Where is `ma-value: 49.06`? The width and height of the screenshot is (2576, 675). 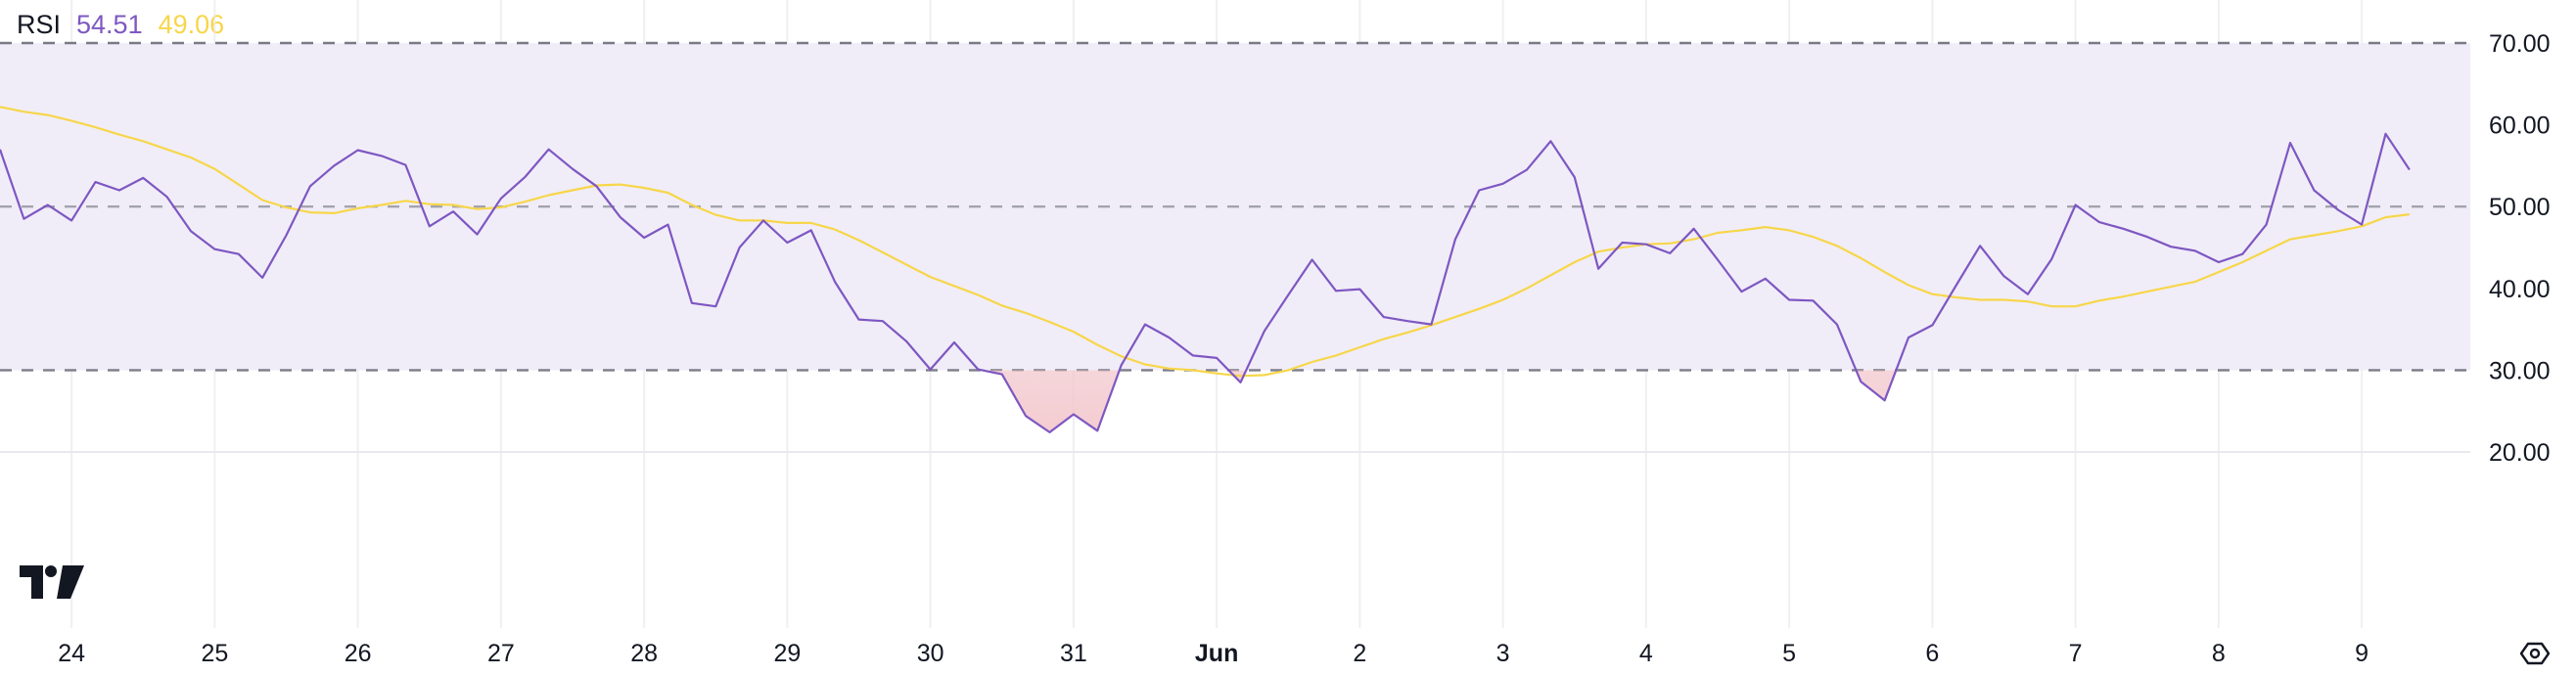
ma-value: 49.06 is located at coordinates (191, 24).